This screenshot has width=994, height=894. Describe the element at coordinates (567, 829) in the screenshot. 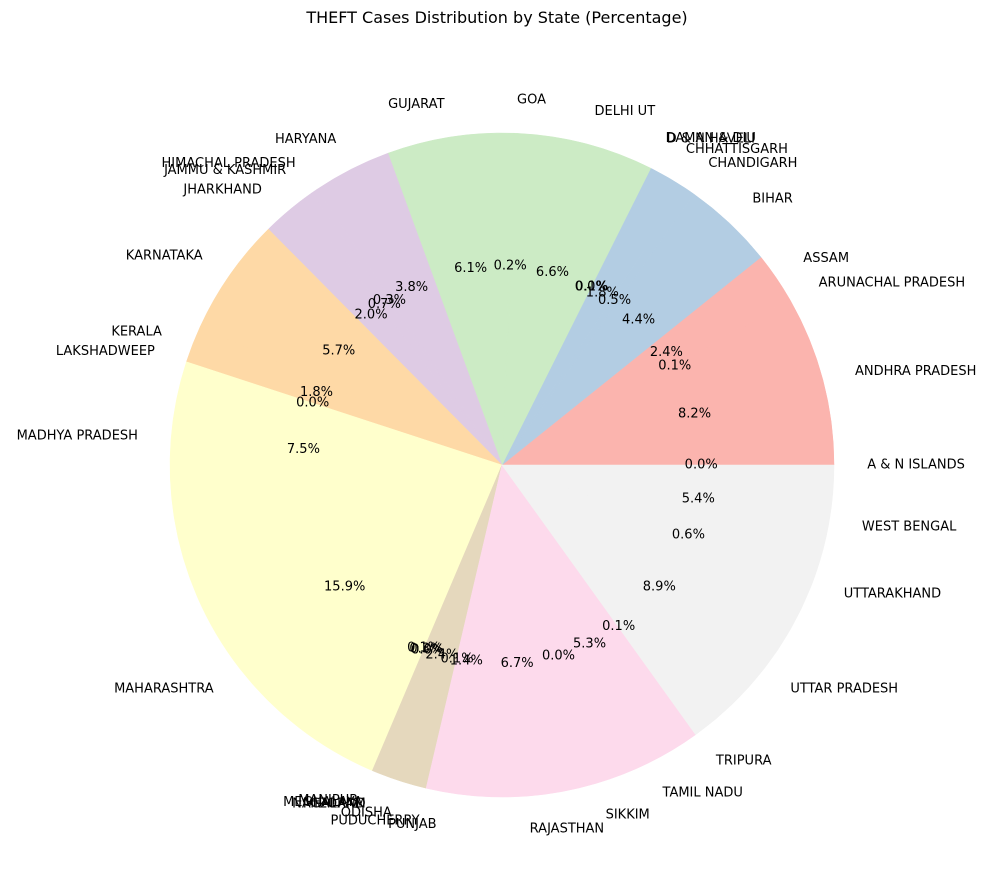

I see `pie-category-label-rajasthan: RAJASTHAN` at that location.